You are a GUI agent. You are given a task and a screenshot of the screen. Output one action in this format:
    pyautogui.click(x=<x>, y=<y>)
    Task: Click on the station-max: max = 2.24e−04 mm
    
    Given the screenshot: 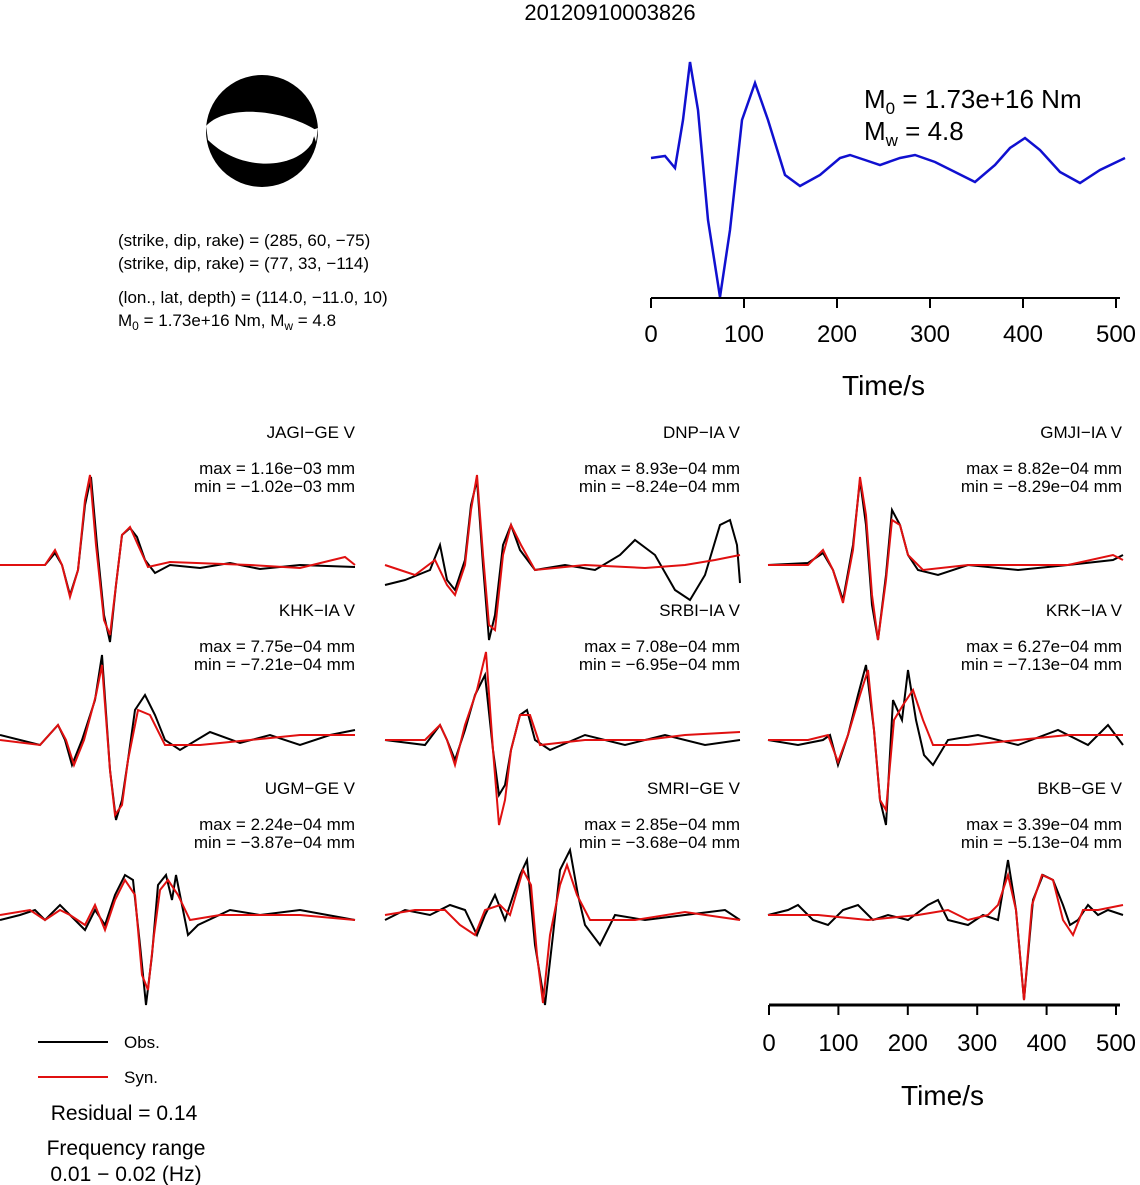 What is the action you would take?
    pyautogui.click(x=277, y=824)
    